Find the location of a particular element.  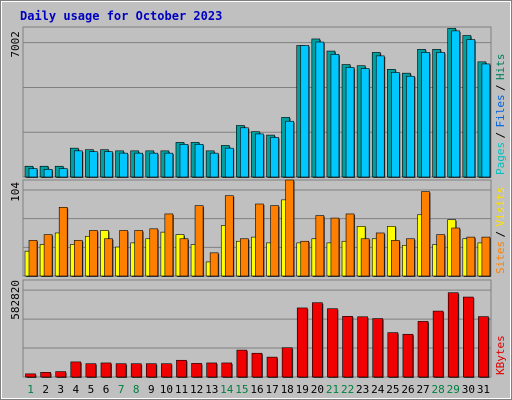

x-tick-label: 23 is located at coordinates (362, 389).